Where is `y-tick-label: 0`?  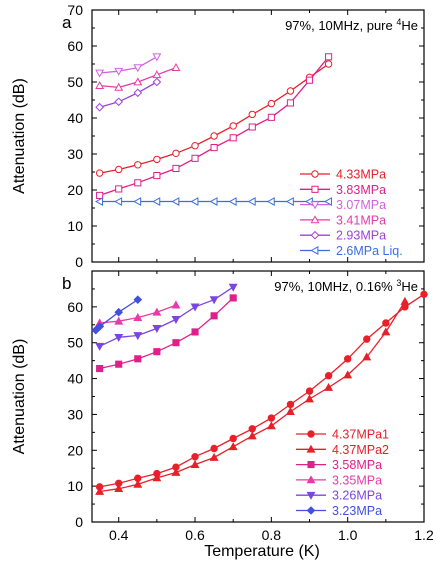
y-tick-label: 0 is located at coordinates (79, 262).